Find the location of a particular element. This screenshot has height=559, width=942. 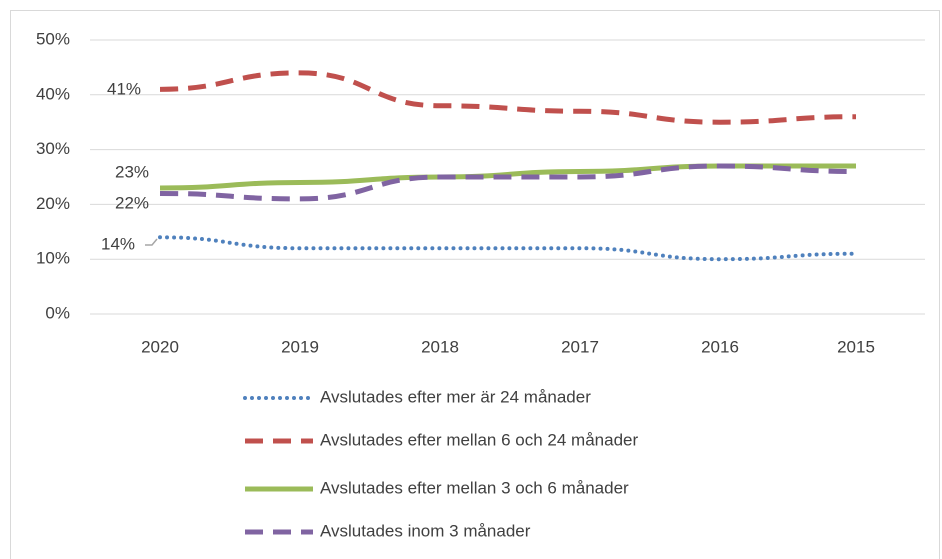

y-tick-label: 10% is located at coordinates (53, 258).